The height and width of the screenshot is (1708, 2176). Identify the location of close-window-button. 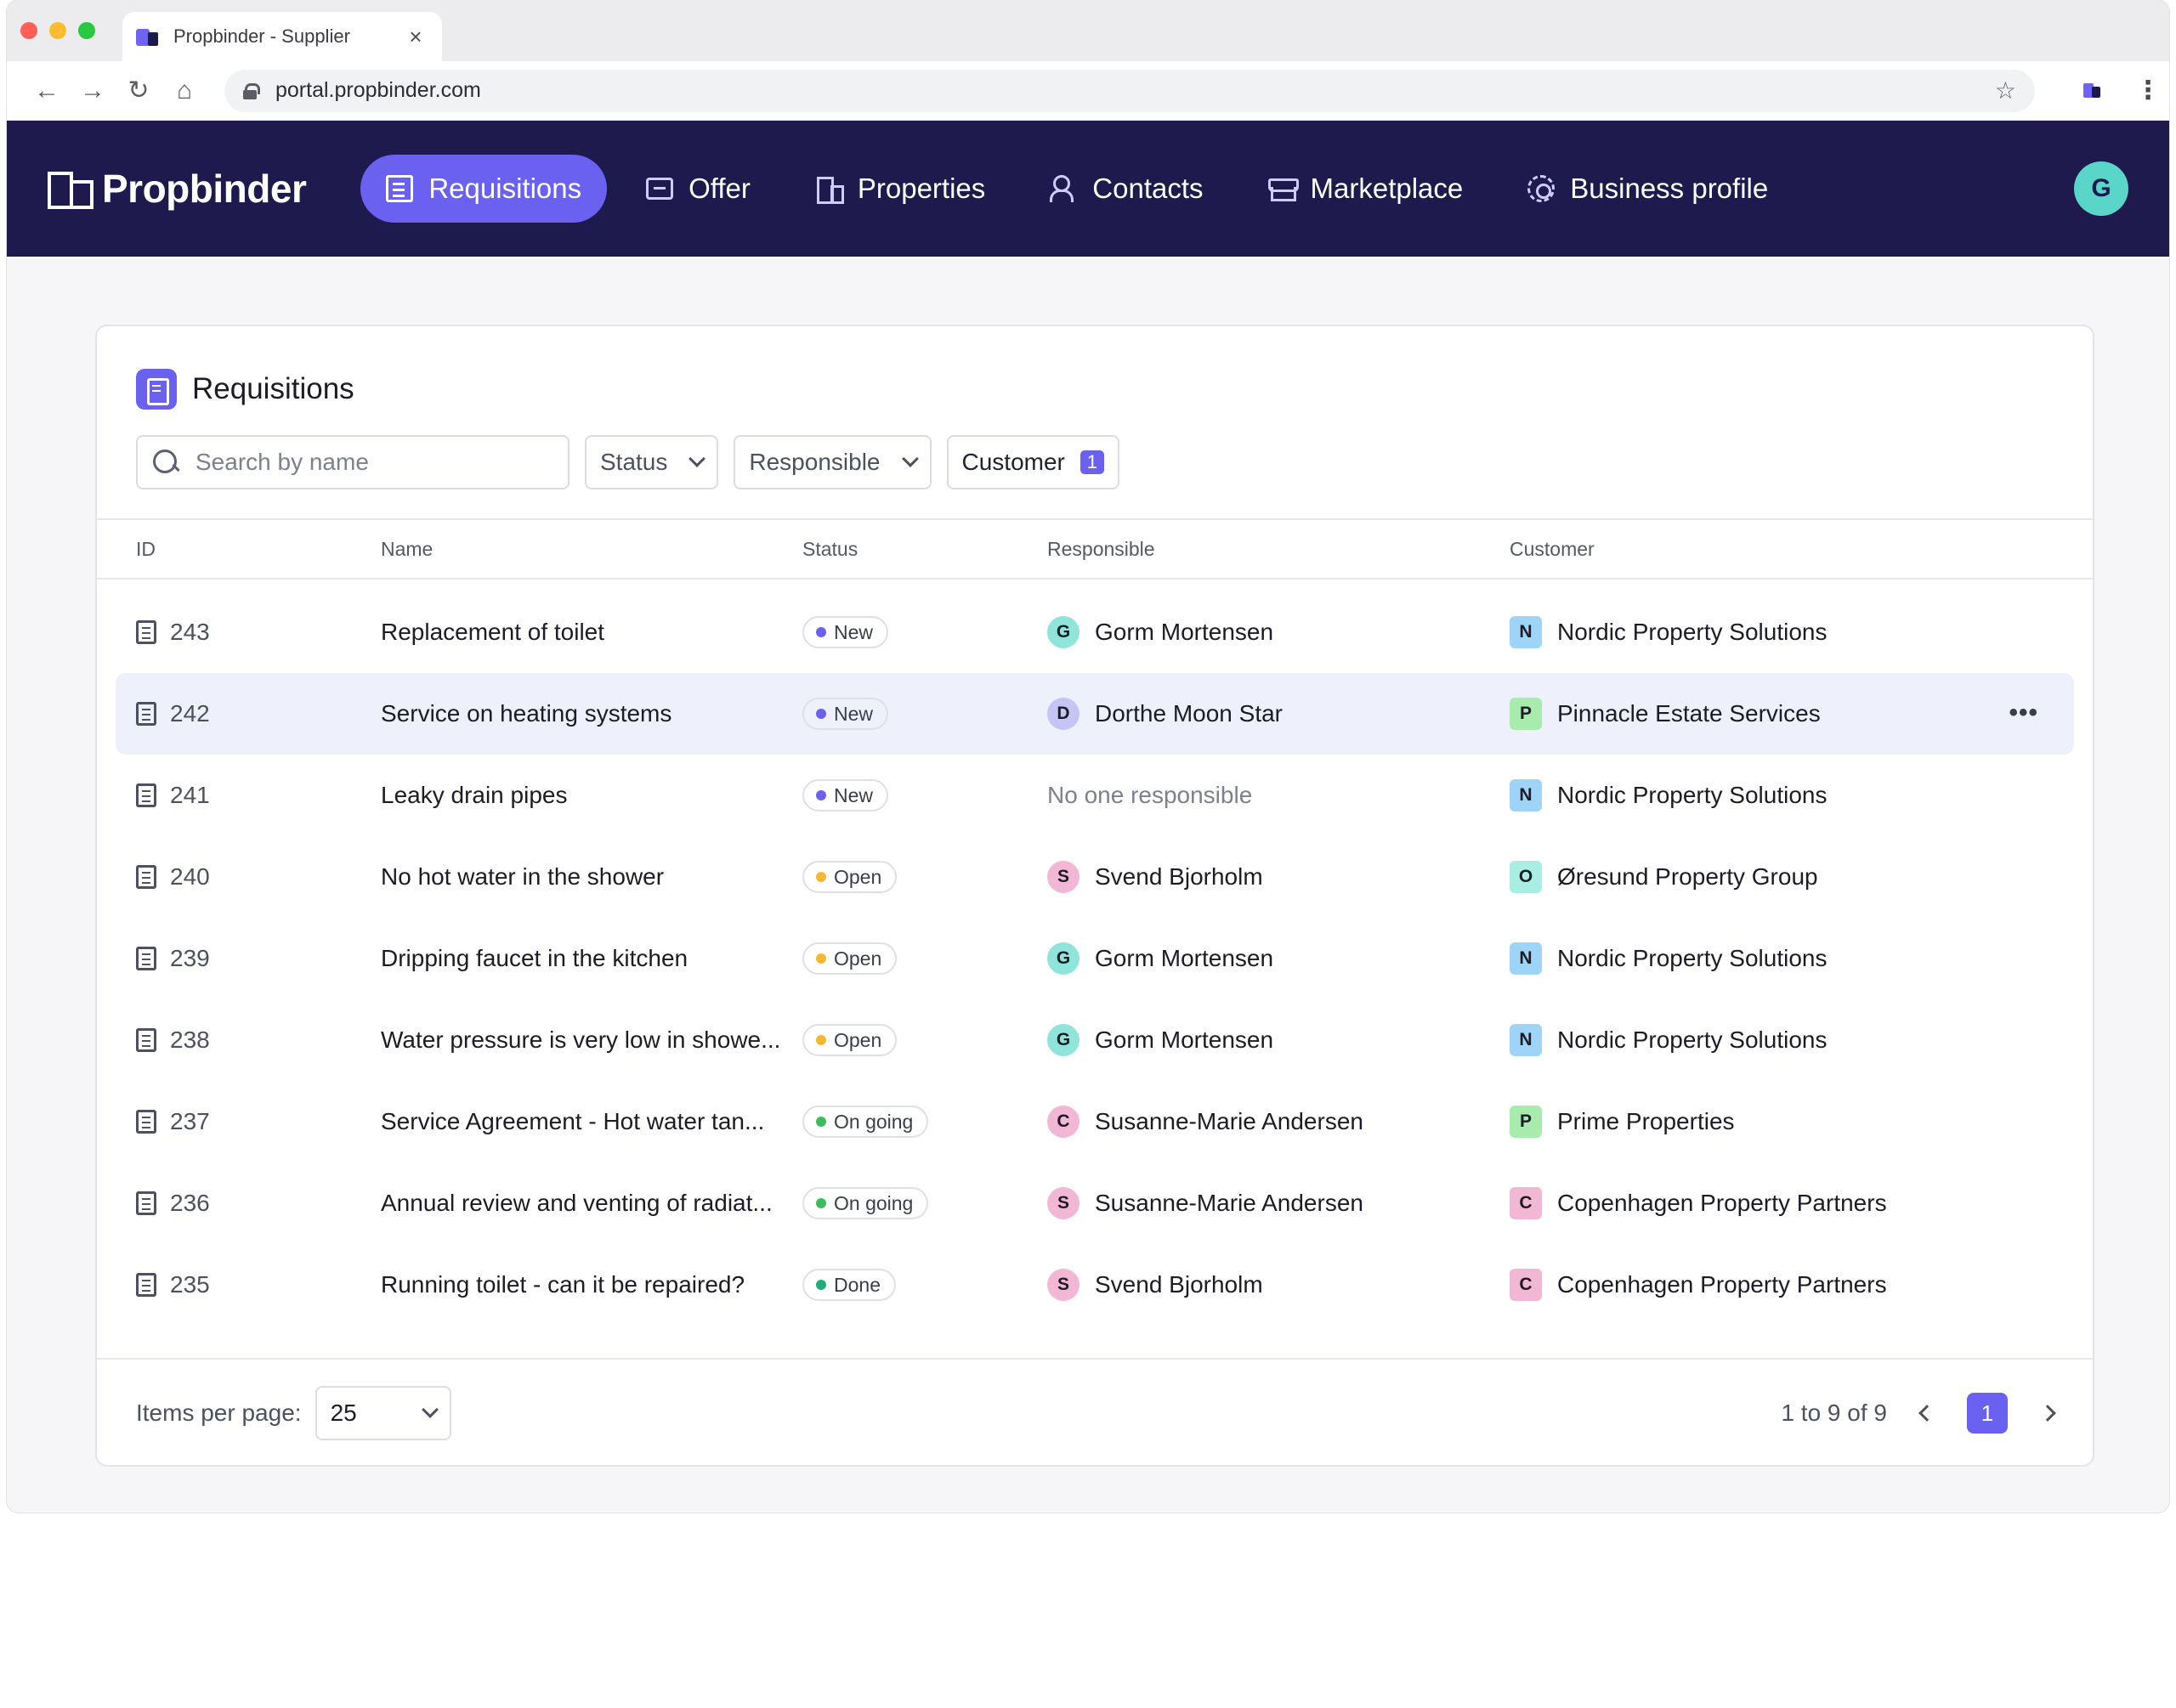
(28, 31).